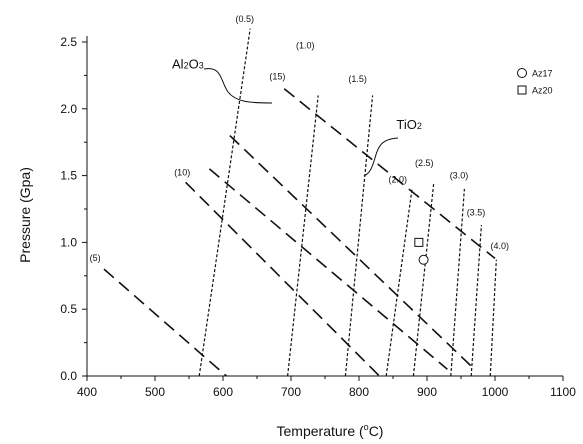 The width and height of the screenshot is (583, 444). I want to click on tio2-isopleth-label: (0.5), so click(245, 19).